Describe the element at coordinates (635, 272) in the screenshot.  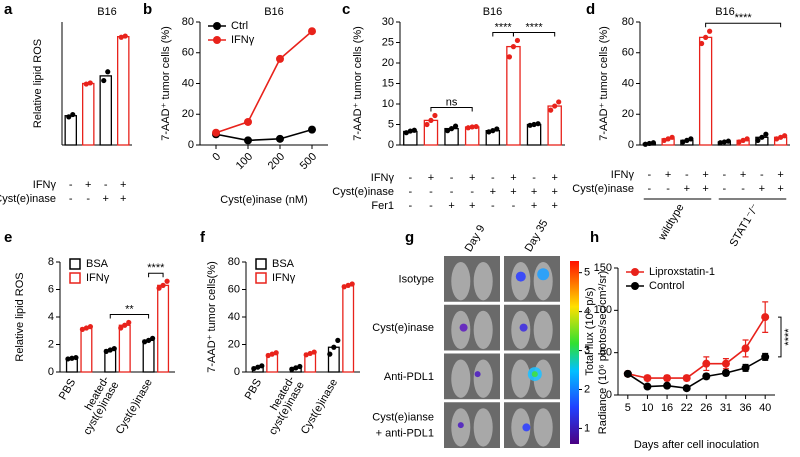
I see `legend-marker` at that location.